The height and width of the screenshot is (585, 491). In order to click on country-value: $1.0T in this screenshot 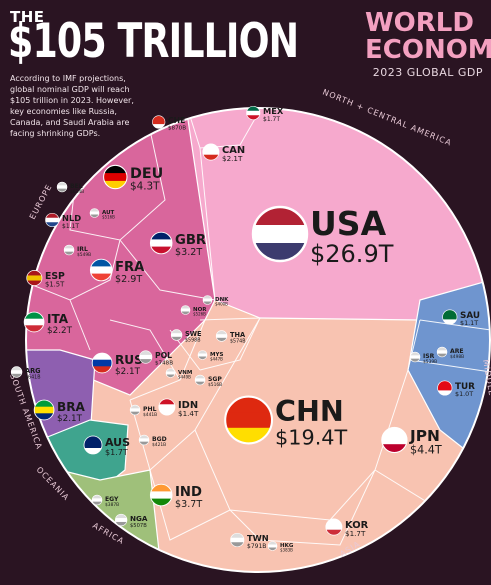, I will do `click(464, 394)`.